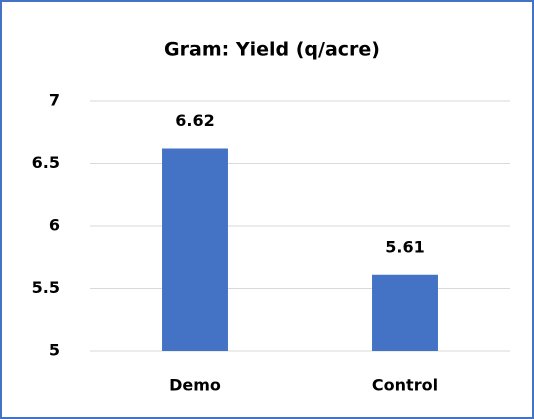 The height and width of the screenshot is (419, 534). I want to click on data-label: 5.61, so click(404, 246).